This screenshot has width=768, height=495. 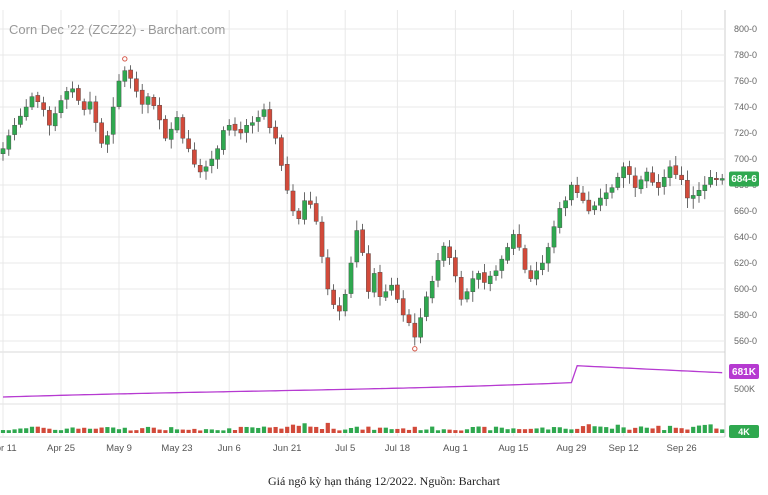 What do you see at coordinates (125, 59) in the screenshot?
I see `swing-marker` at bounding box center [125, 59].